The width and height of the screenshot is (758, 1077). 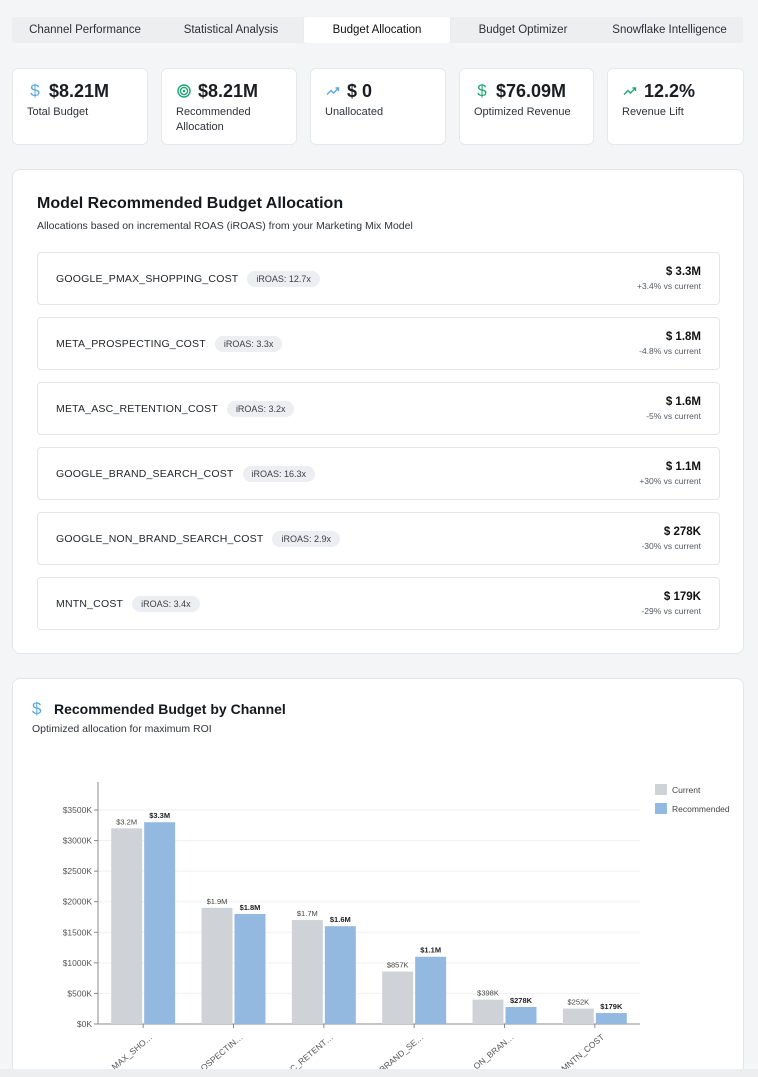 I want to click on y-tick-label: $500K, so click(x=79, y=993).